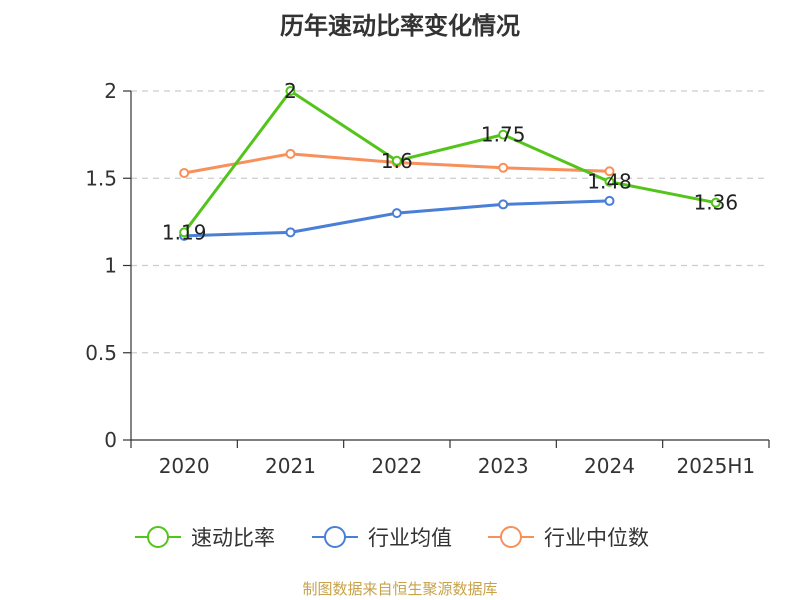 This screenshot has width=800, height=600. Describe the element at coordinates (290, 466) in the screenshot. I see `x-tick-label: 2021` at that location.